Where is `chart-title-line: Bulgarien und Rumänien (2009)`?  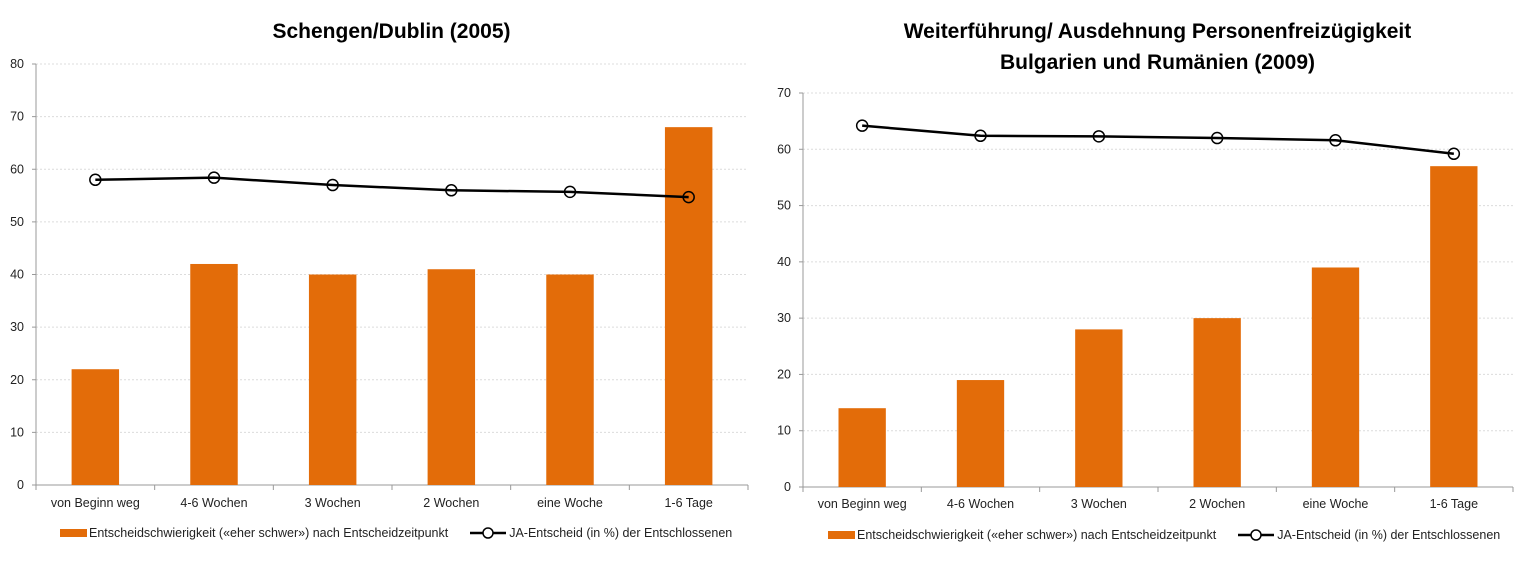
chart-title-line: Bulgarien und Rumänien (2009) is located at coordinates (1157, 62).